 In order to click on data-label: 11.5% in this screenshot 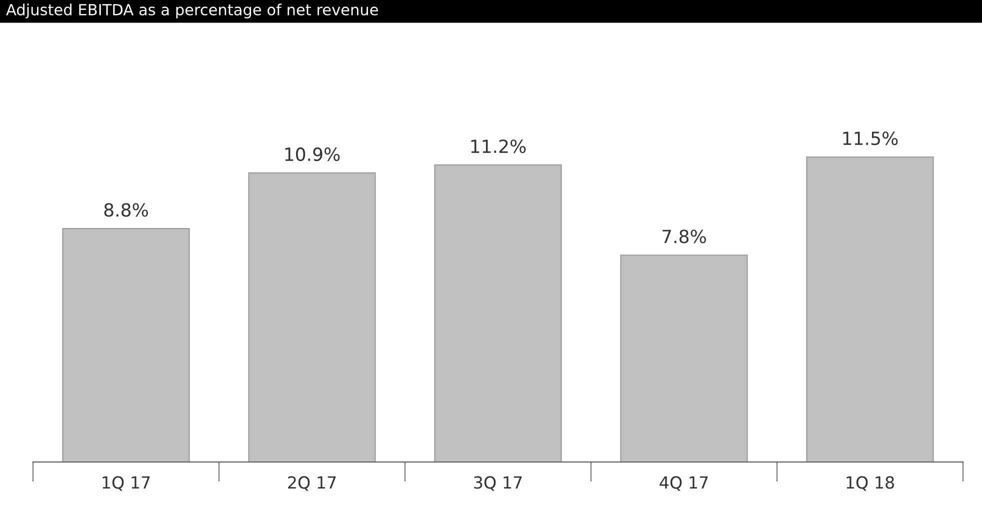, I will do `click(870, 139)`.